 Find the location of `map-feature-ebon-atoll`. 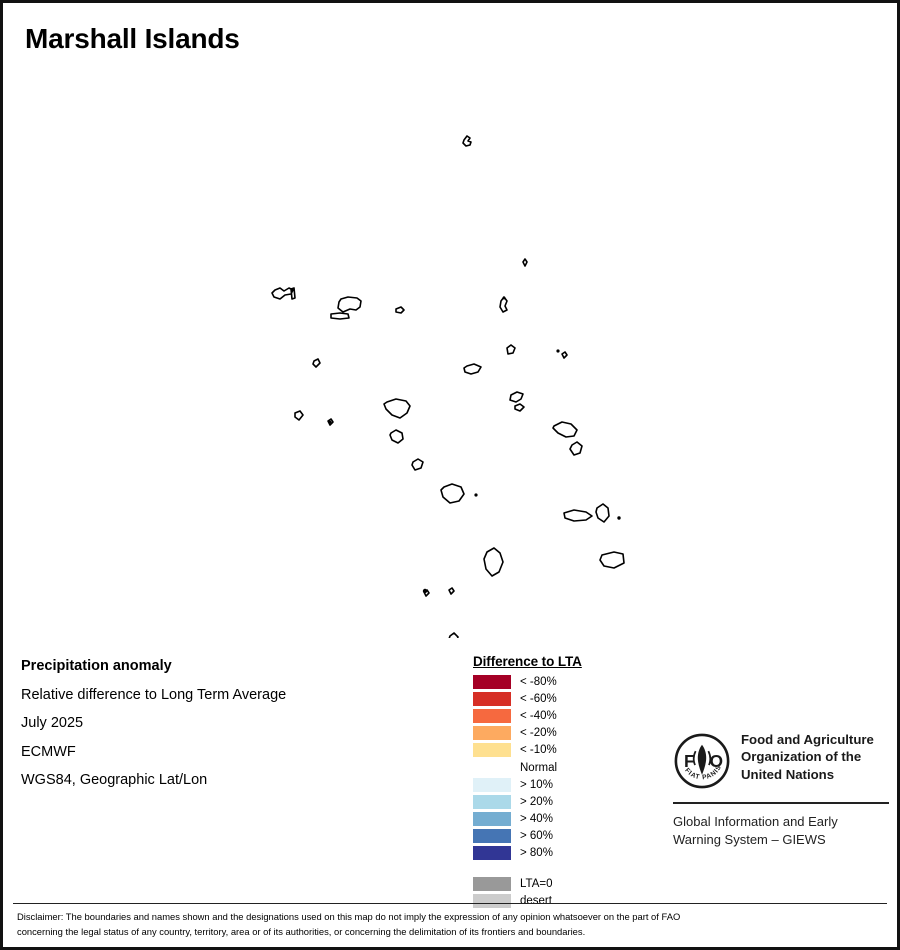

map-feature-ebon-atoll is located at coordinates (453, 635).